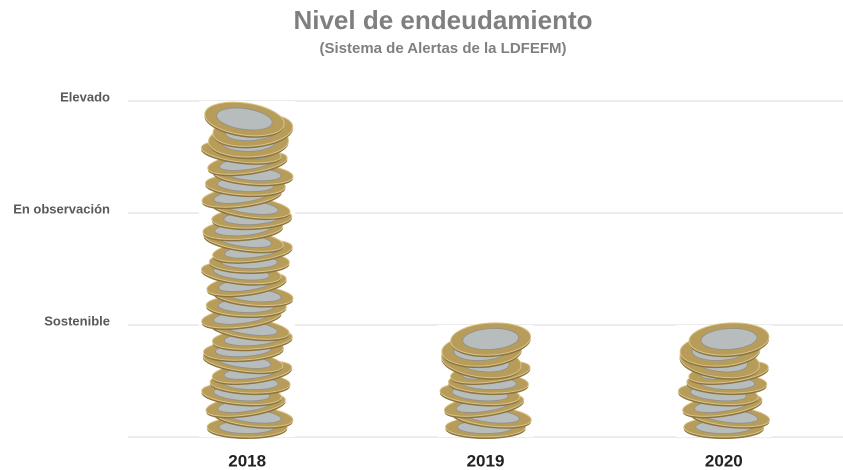 The width and height of the screenshot is (843, 470). I want to click on x-tick-label: 2020, so click(724, 460).